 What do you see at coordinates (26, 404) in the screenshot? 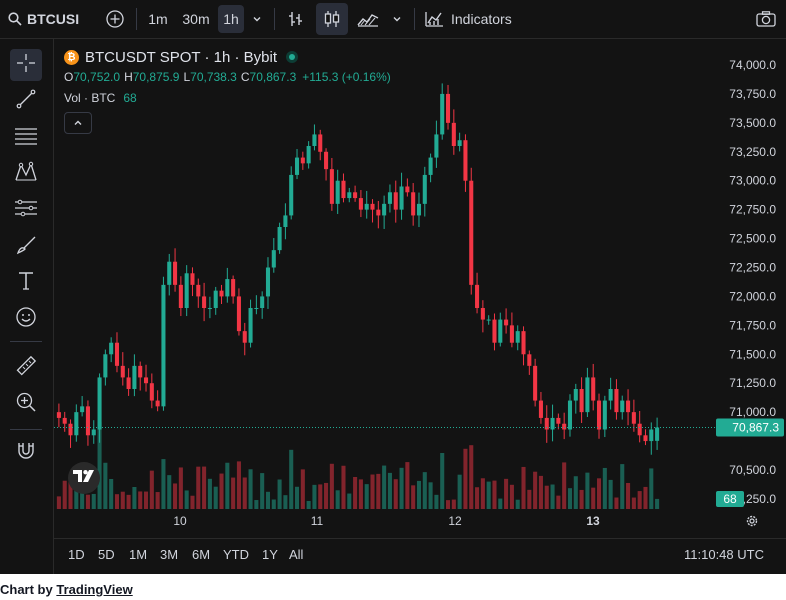
I see `zoom-in-tool` at bounding box center [26, 404].